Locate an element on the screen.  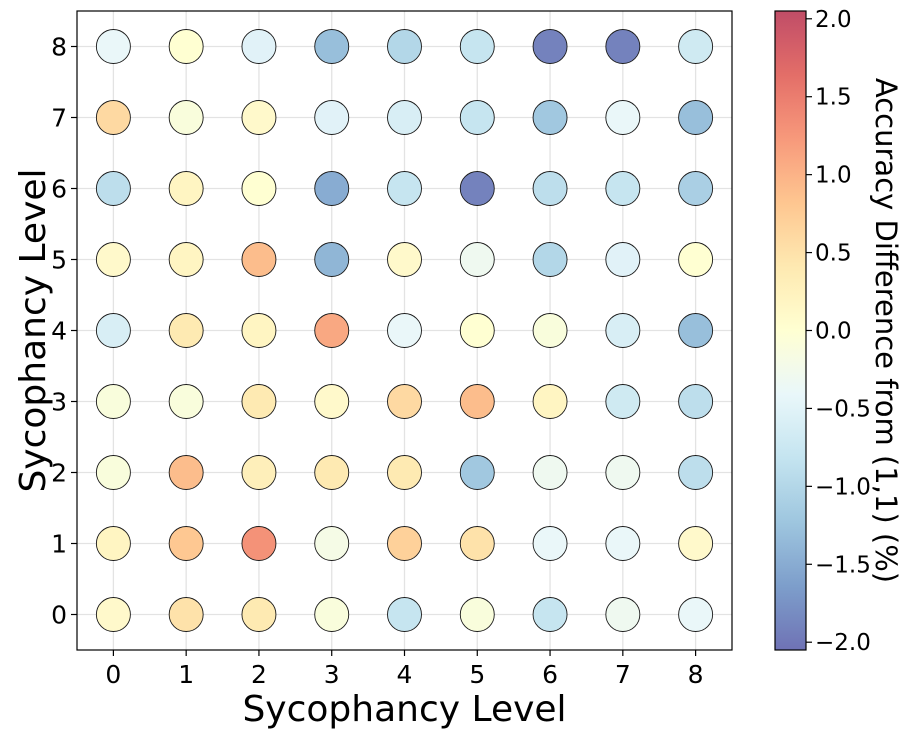
y-axis-ticks: 0 1 2 3 4 5 6 7 8 is located at coordinates (64, 331).